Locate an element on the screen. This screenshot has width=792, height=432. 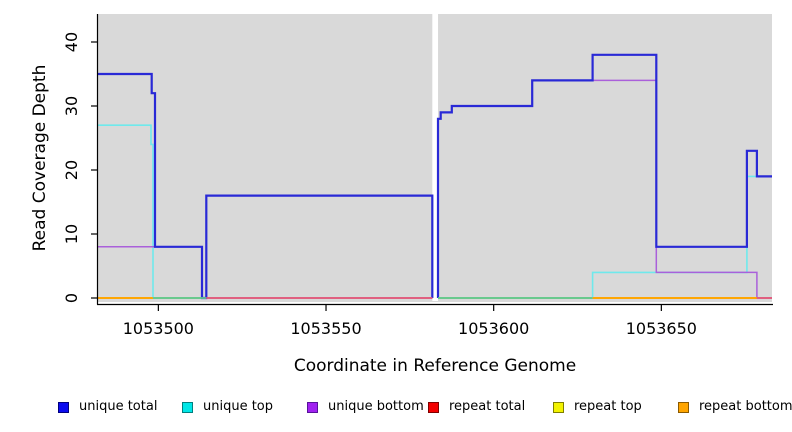
legend-item-unique-total: unique total is located at coordinates (107, 407).